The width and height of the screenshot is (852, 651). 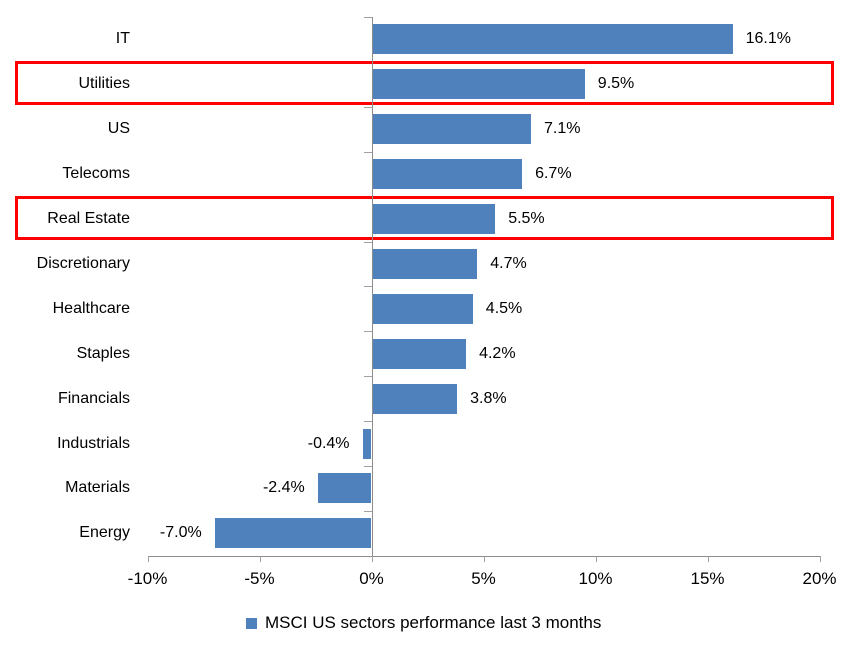 What do you see at coordinates (180, 533) in the screenshot?
I see `value-label-energy: -7.0%` at bounding box center [180, 533].